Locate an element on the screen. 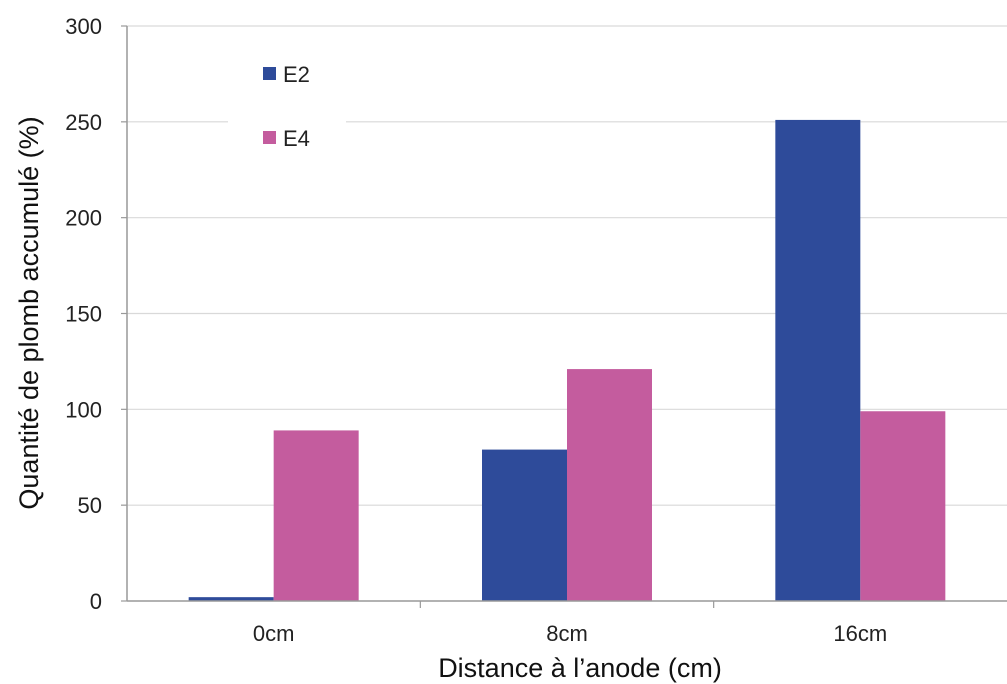  y-tick-label: 50 is located at coordinates (90, 505).